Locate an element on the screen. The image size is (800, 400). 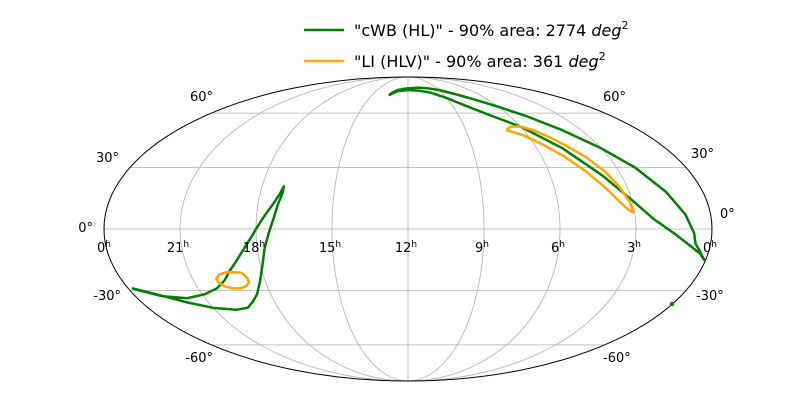
y-tick-label-right: 60° is located at coordinates (614, 97).